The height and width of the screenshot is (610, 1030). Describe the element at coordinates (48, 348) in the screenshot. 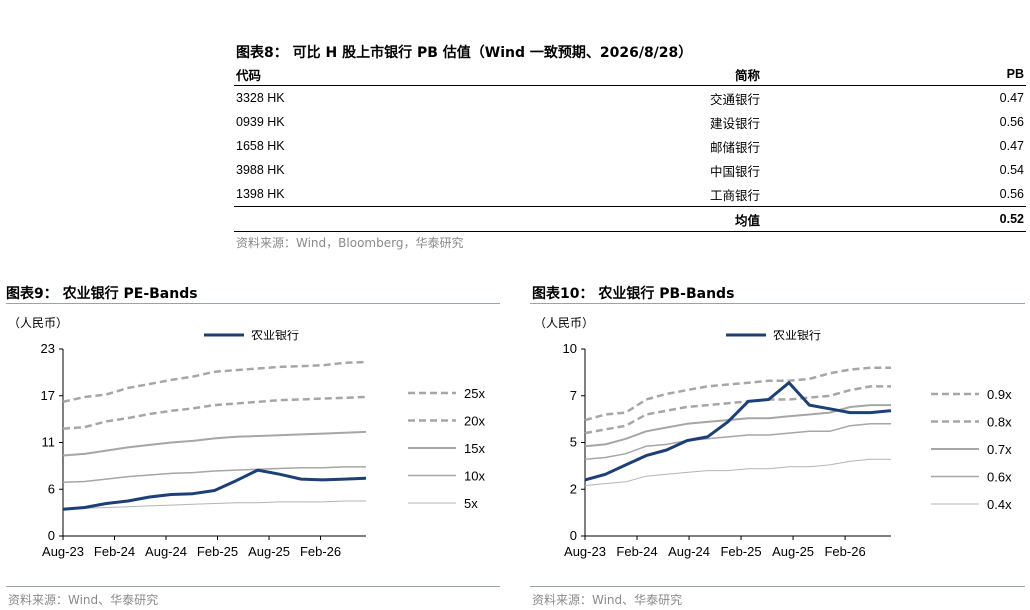

I see `y-tick-label: 23` at that location.